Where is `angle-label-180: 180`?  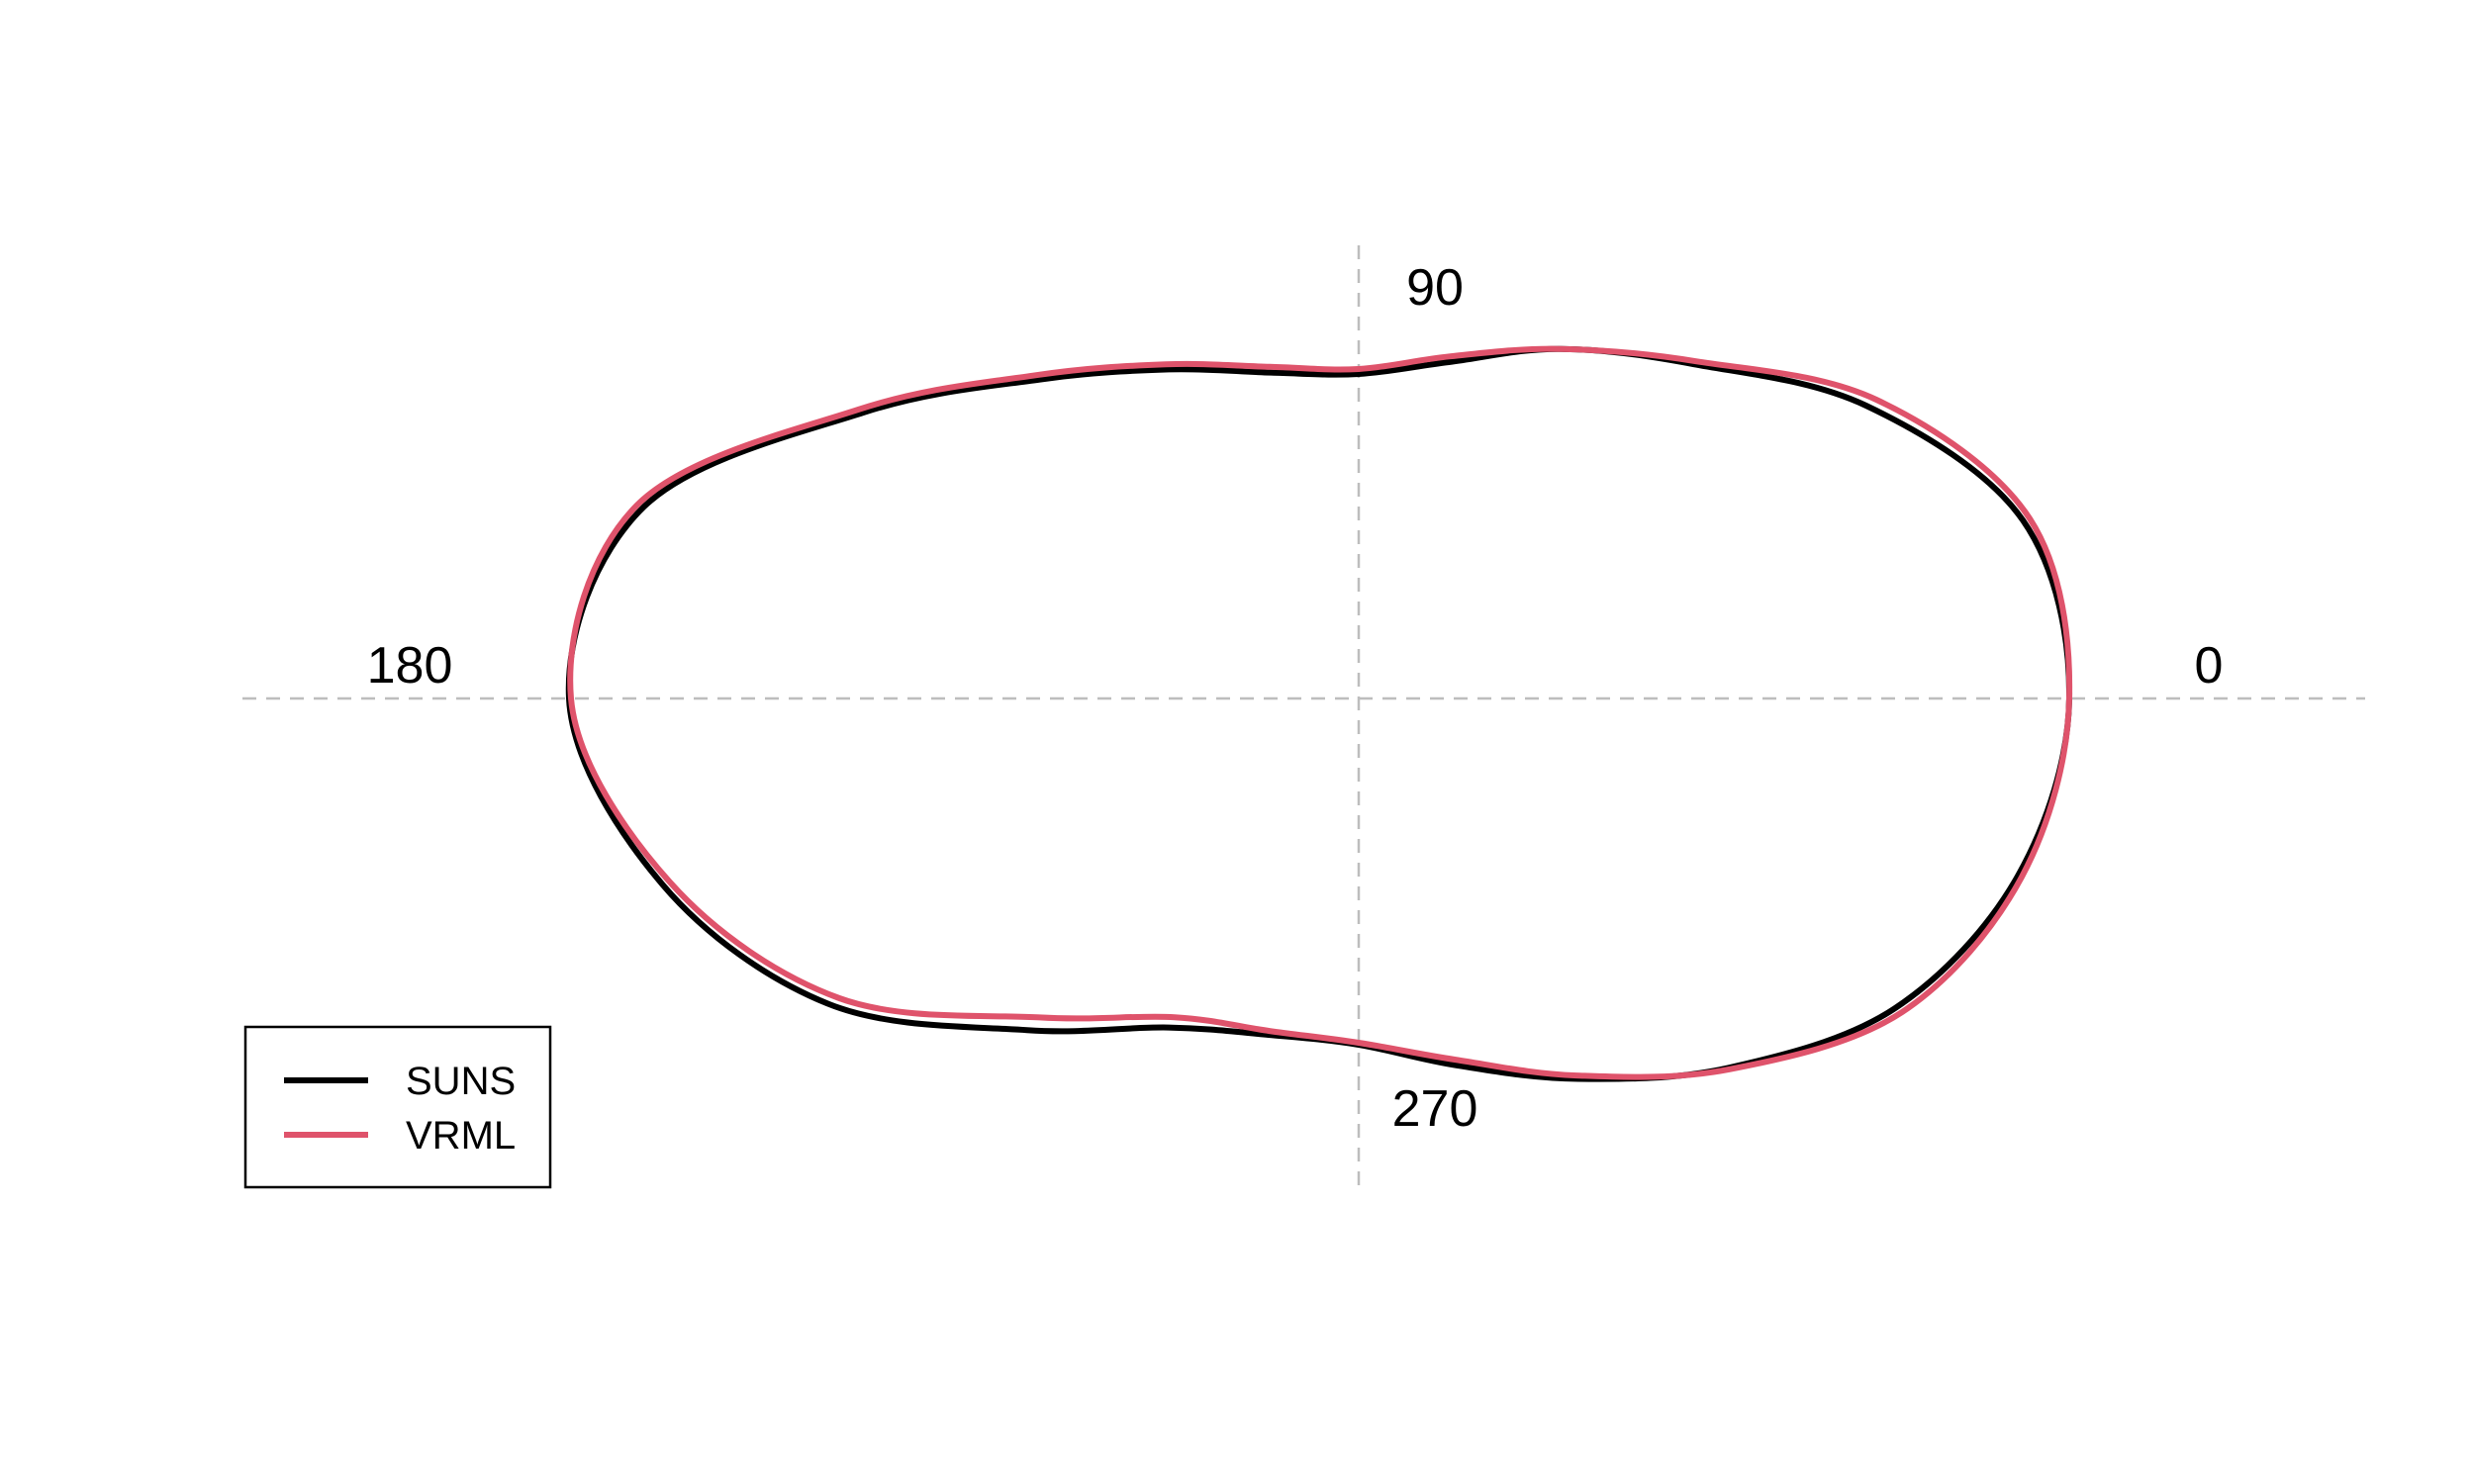
angle-label-180: 180 is located at coordinates (410, 666).